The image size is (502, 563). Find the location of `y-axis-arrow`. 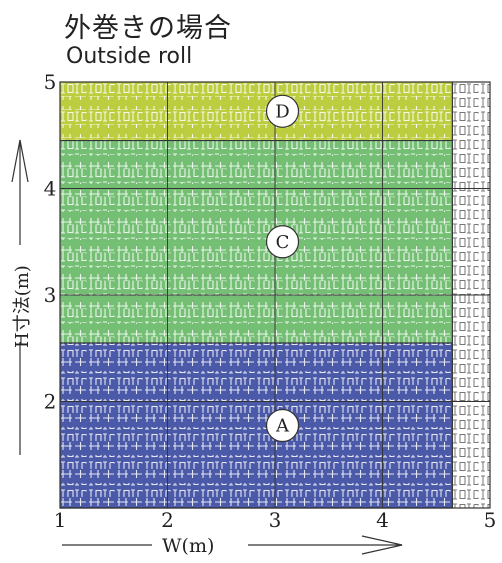

y-axis-arrow is located at coordinates (20, 297).